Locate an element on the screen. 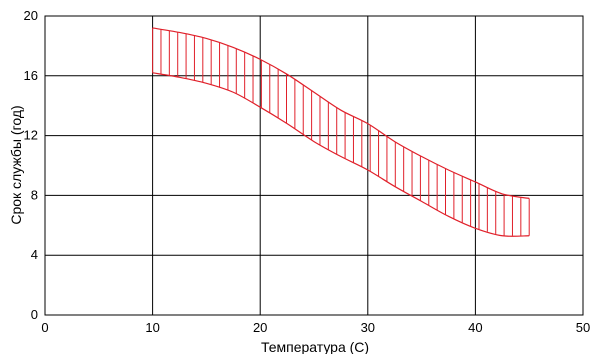  x-tick-label: 20 is located at coordinates (260, 327).